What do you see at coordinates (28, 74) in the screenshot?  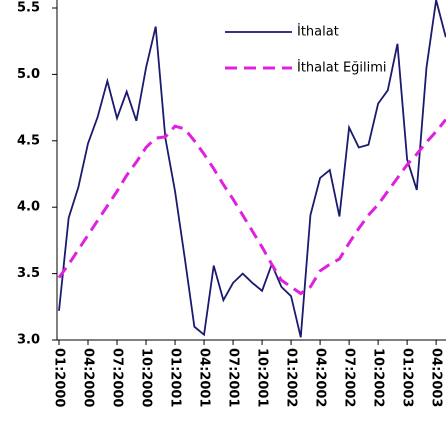 I see `y-tick-label: 5.0` at bounding box center [28, 74].